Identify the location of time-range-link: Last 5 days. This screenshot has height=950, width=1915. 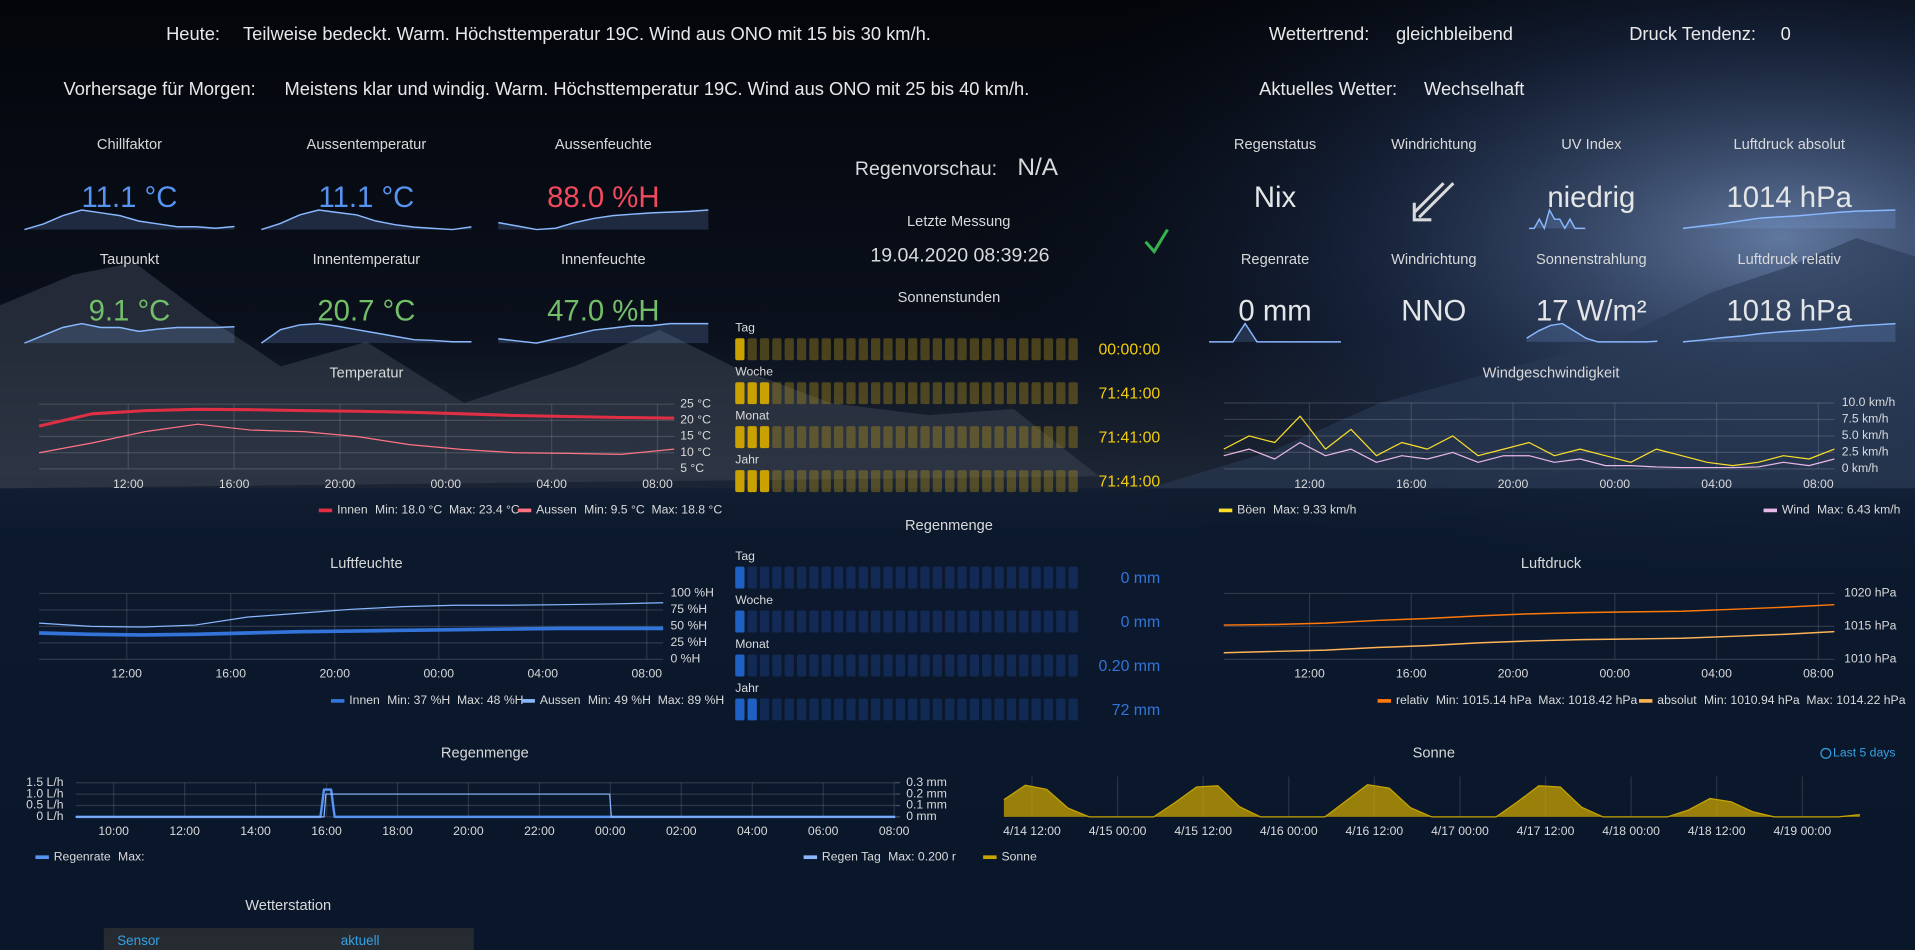
(1864, 753).